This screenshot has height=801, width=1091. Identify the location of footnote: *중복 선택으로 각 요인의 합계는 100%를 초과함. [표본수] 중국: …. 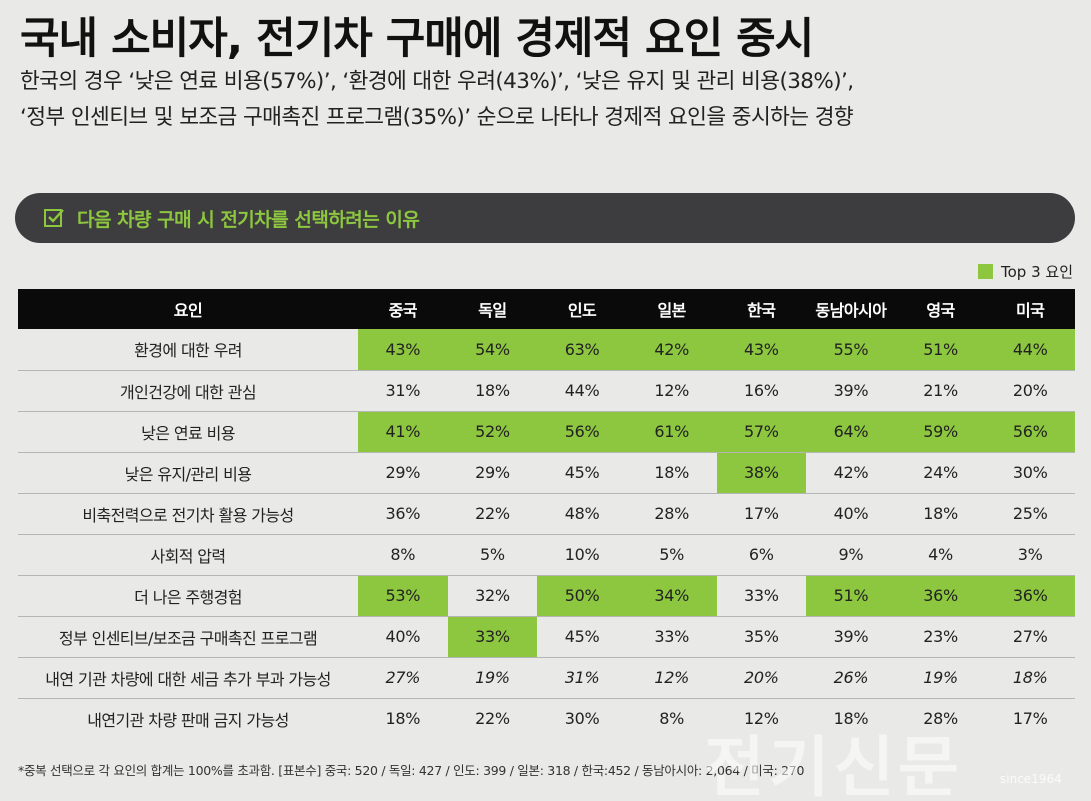
(411, 770).